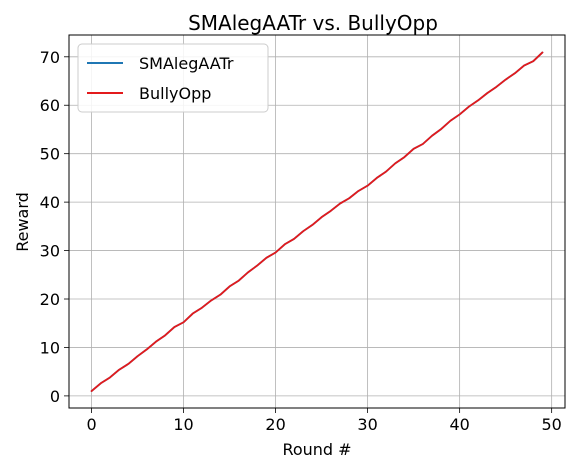 Image resolution: width=575 pixels, height=469 pixels. Describe the element at coordinates (50, 105) in the screenshot. I see `y-tick-label: 60` at that location.